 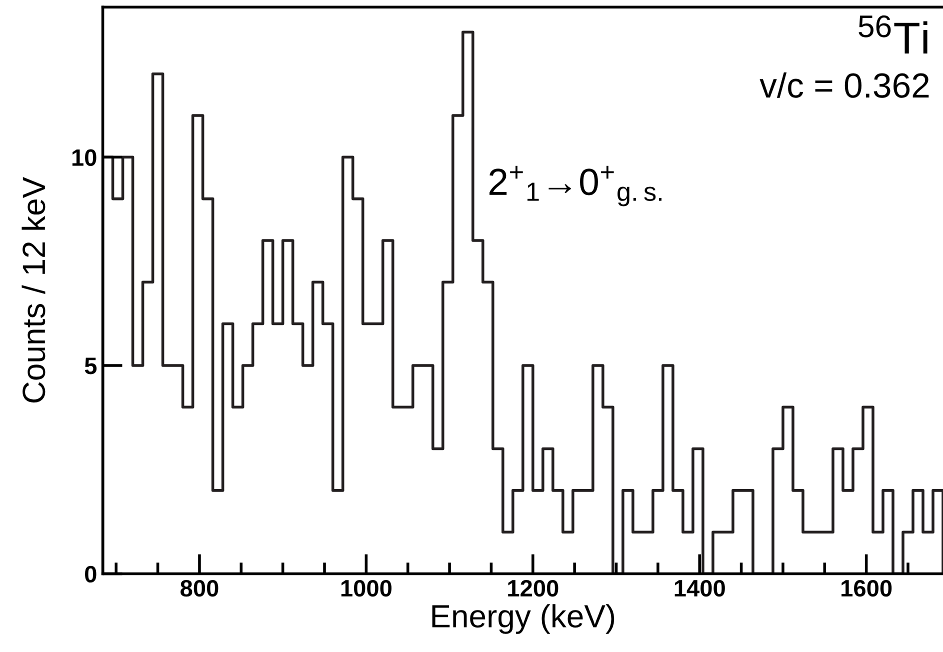 What do you see at coordinates (366, 588) in the screenshot?
I see `x-tick-label: 1000` at bounding box center [366, 588].